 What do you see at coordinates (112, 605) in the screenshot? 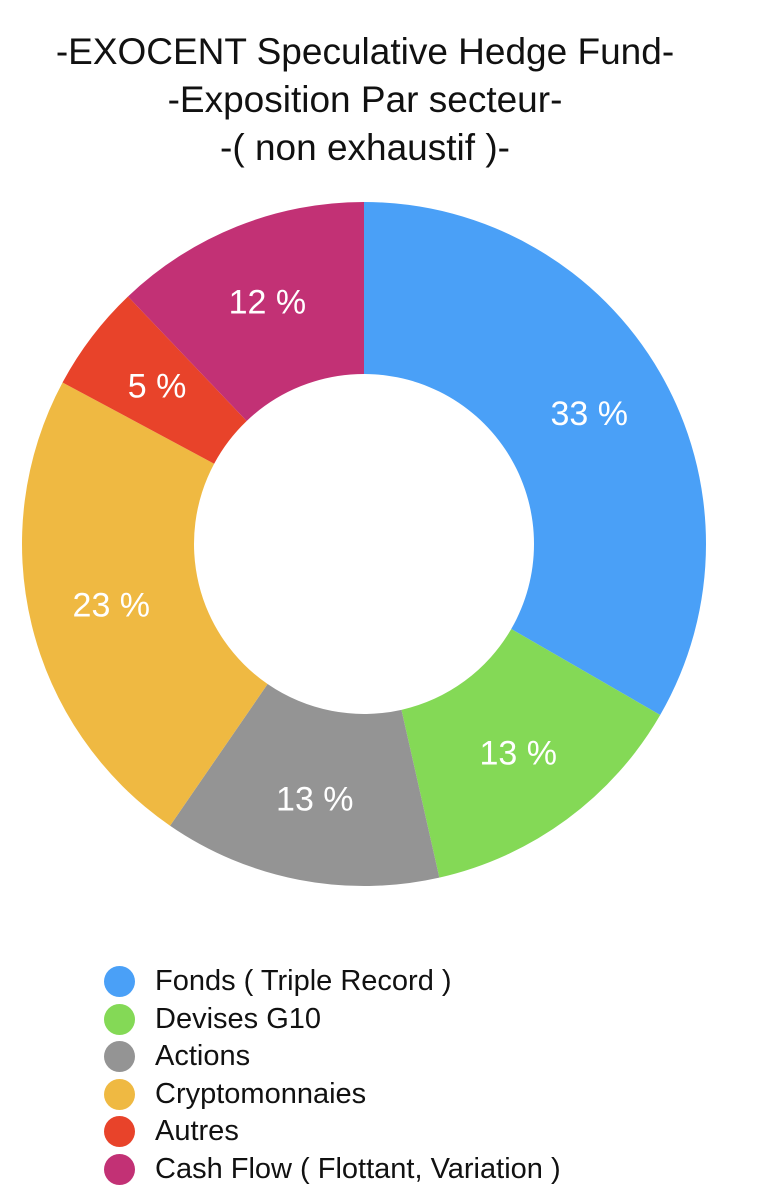
I see `data-label-cryptomonnaies: 23 %` at bounding box center [112, 605].